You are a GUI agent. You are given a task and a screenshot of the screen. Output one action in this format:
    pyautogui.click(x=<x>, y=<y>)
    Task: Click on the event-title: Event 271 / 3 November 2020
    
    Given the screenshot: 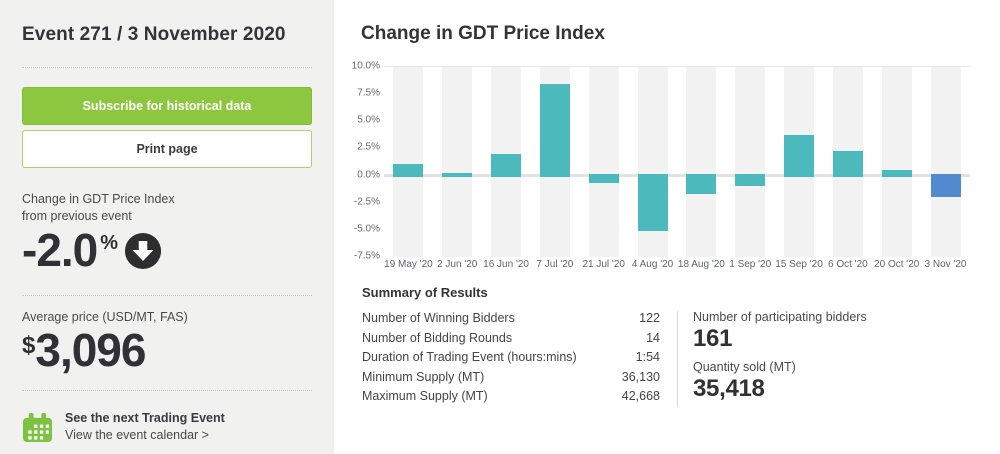 What is the action you would take?
    pyautogui.click(x=154, y=34)
    